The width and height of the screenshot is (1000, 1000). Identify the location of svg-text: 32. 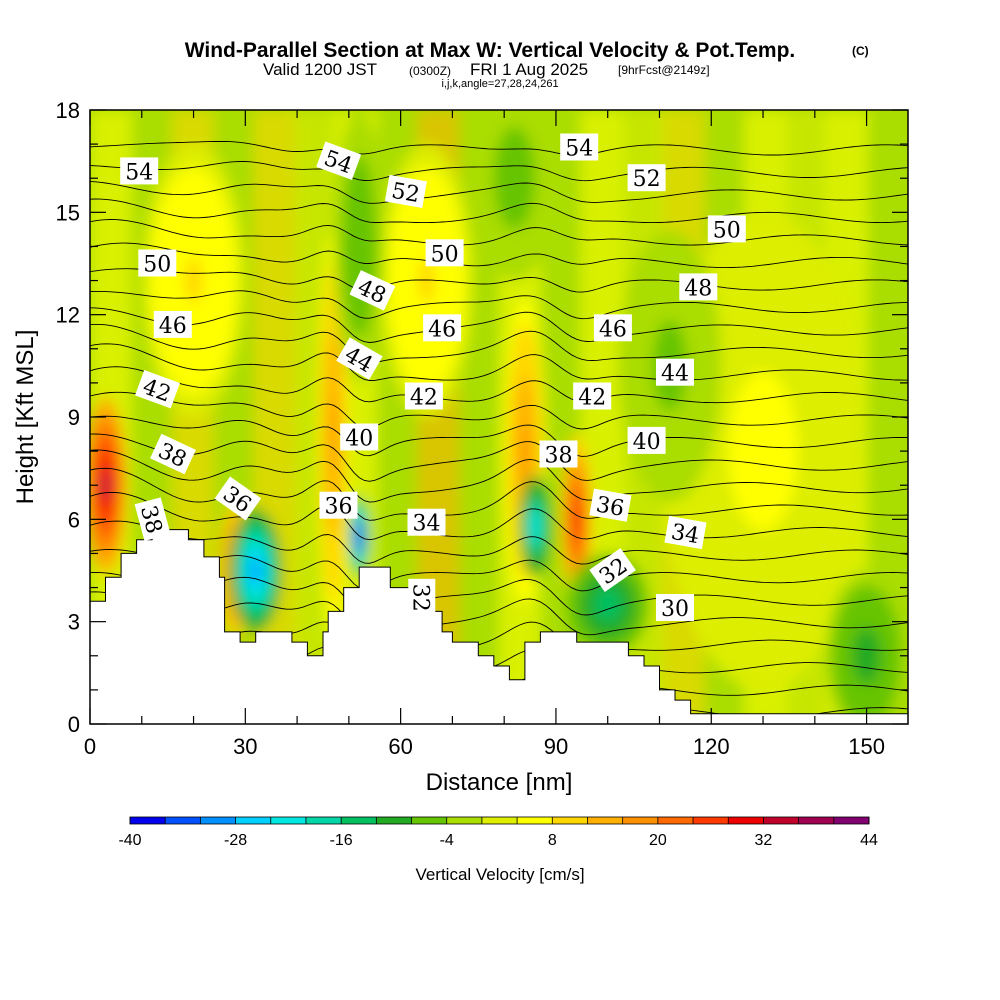
(419, 598).